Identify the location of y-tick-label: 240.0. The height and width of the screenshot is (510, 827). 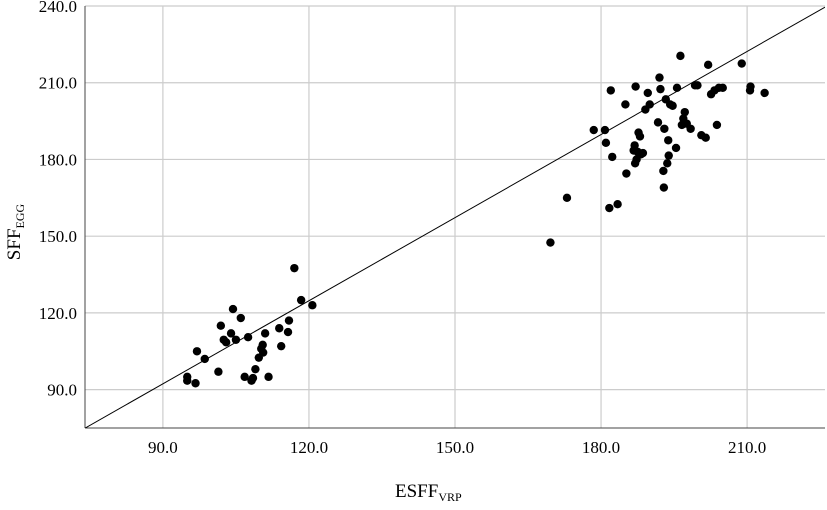
(58, 8).